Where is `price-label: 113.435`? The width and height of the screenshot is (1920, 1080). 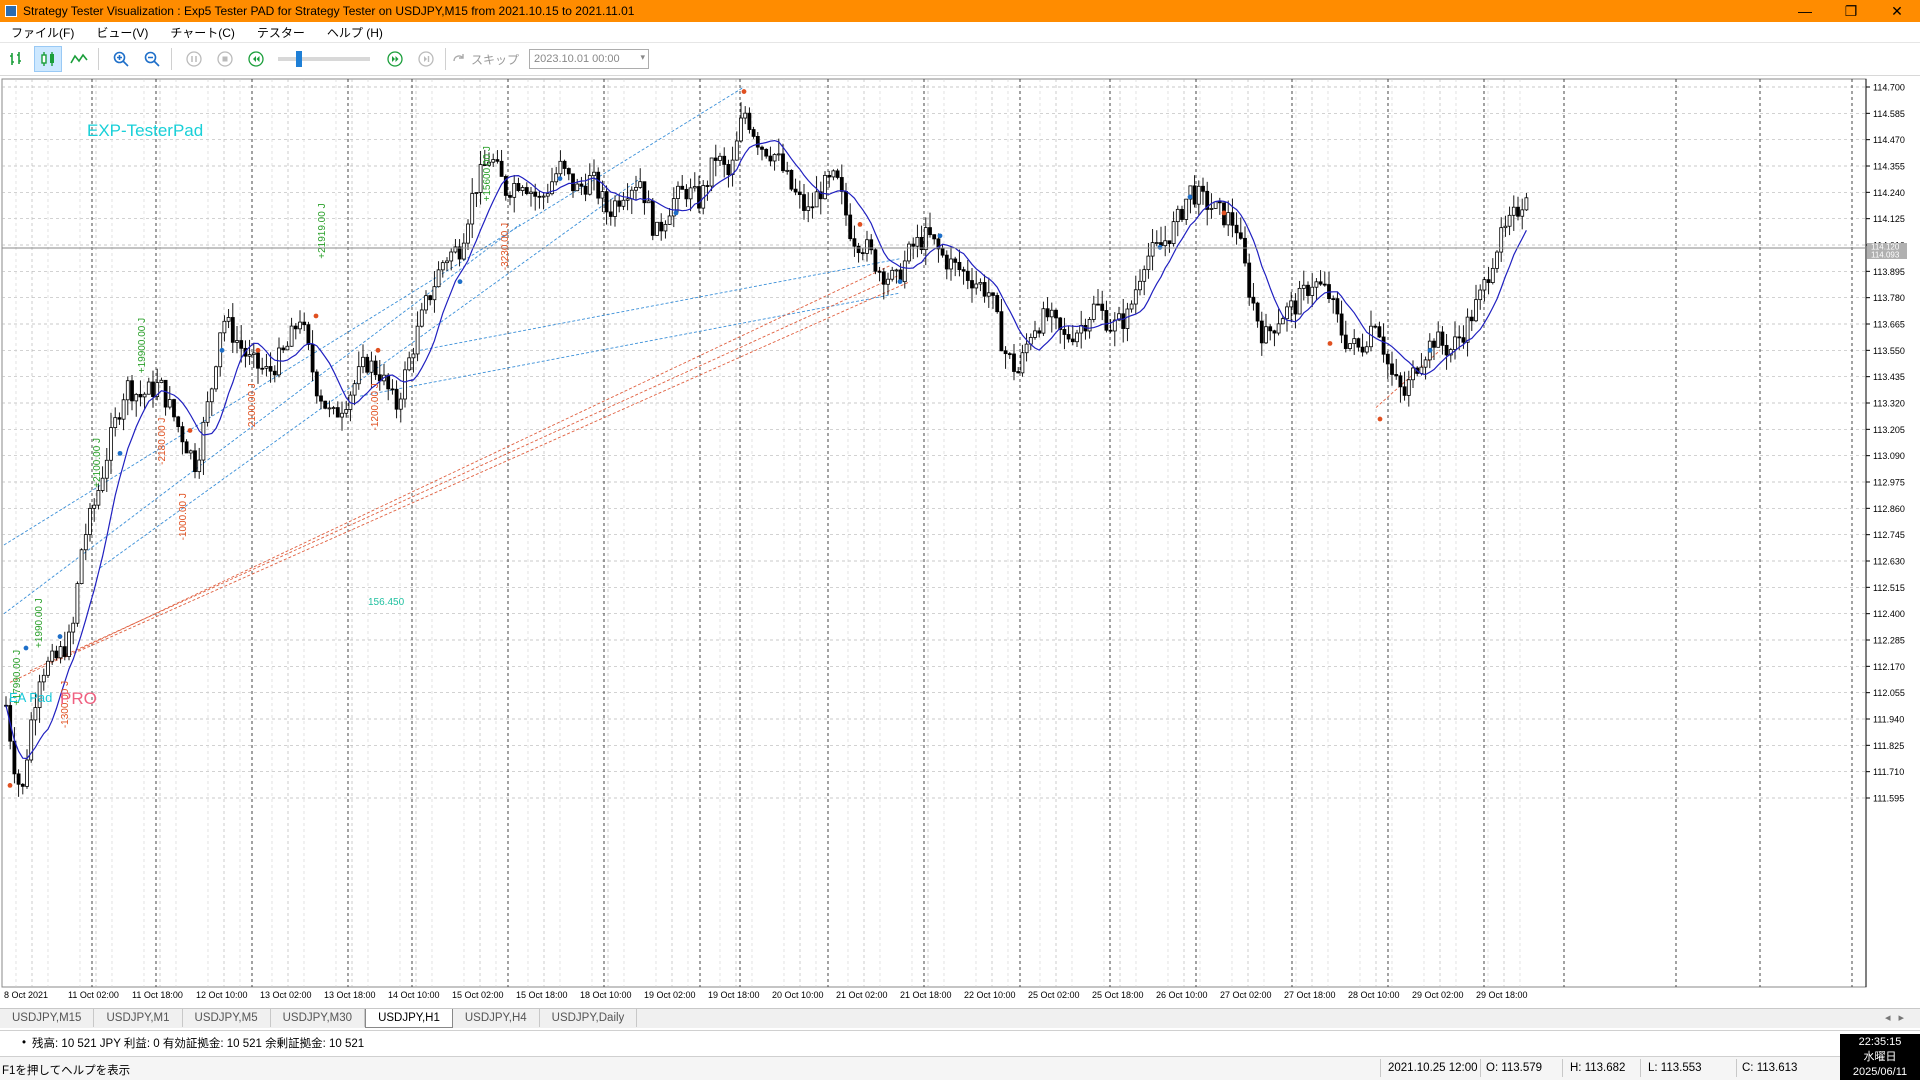 price-label: 113.435 is located at coordinates (1889, 377).